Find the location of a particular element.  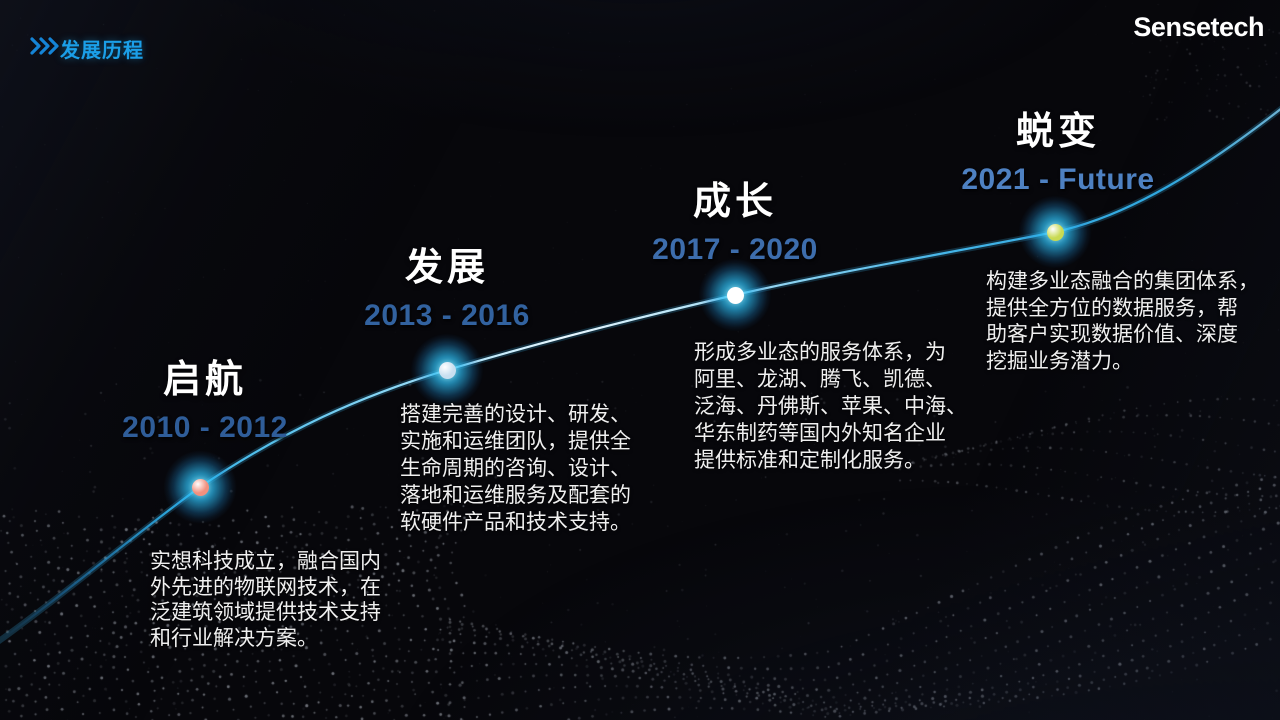

description-line: 挖掘业务潜力。 is located at coordinates (1059, 361).